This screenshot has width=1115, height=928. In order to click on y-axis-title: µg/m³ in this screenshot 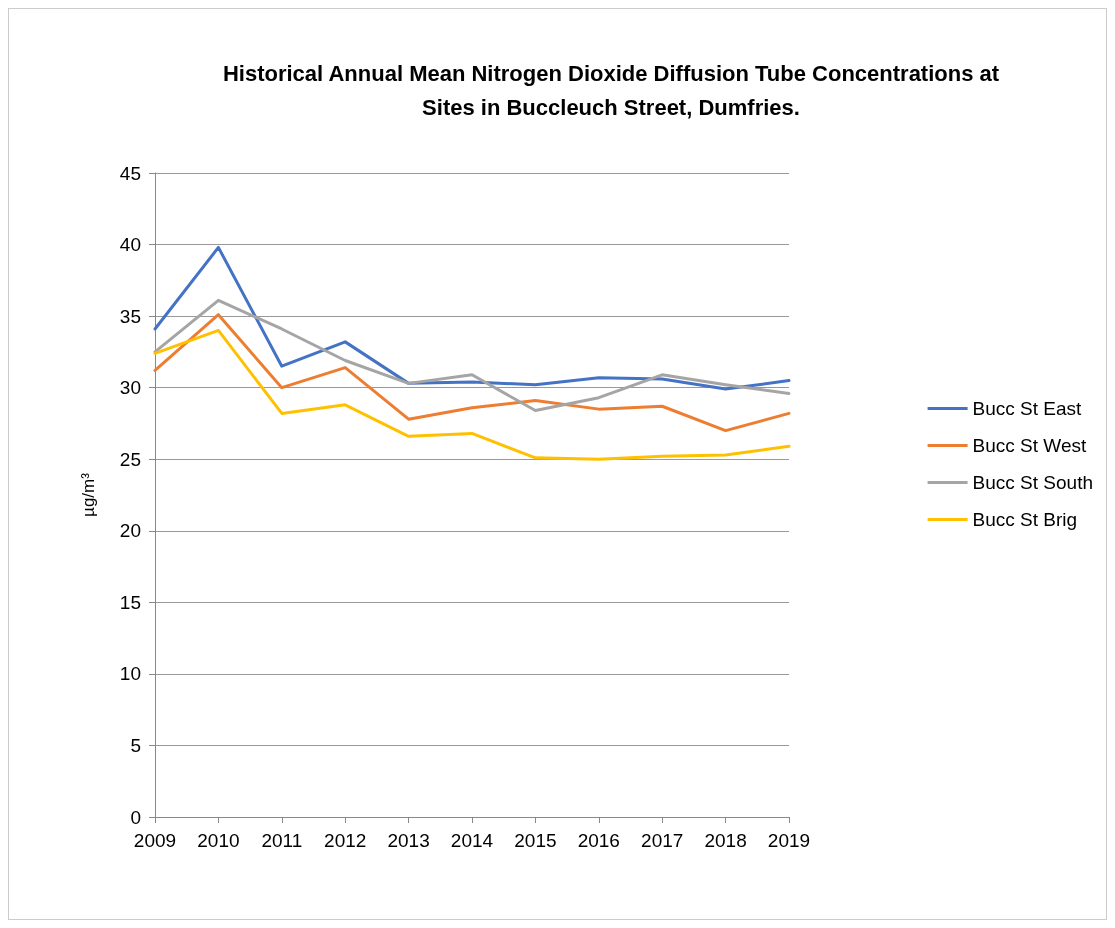, I will do `click(88, 494)`.